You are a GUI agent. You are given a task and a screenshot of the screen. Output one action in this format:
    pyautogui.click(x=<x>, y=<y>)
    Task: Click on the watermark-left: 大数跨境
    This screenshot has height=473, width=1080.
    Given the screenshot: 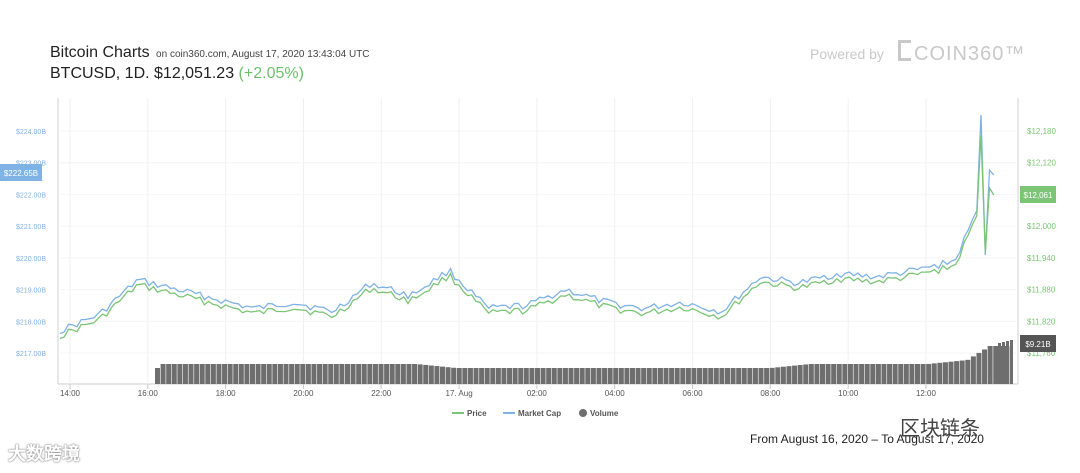 What is the action you would take?
    pyautogui.click(x=44, y=454)
    